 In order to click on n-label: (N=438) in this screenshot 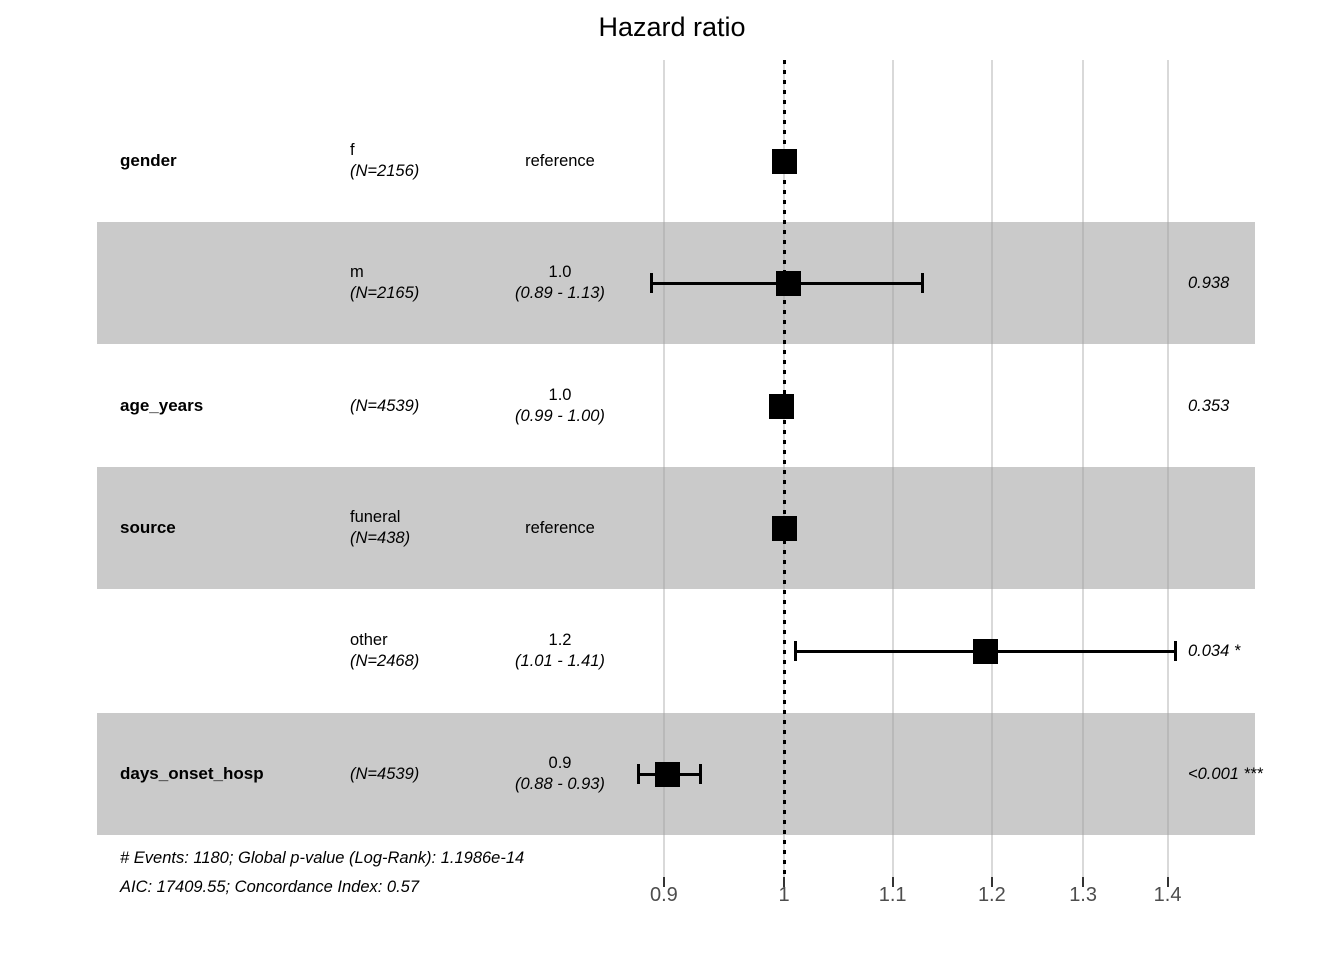, I will do `click(380, 538)`.